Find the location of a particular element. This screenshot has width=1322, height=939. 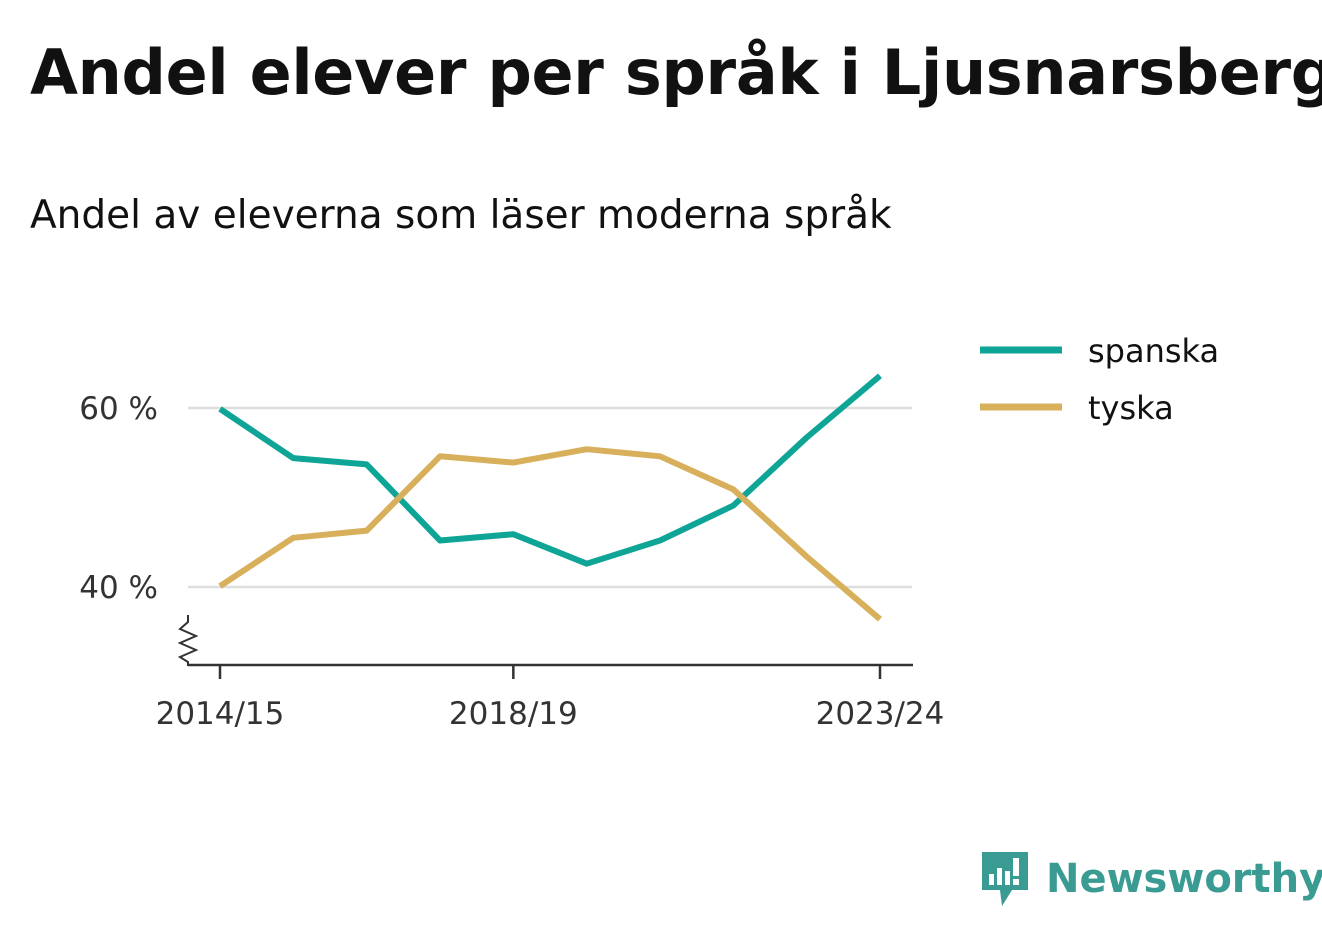

y-tick-label: 40 % is located at coordinates (118, 588).